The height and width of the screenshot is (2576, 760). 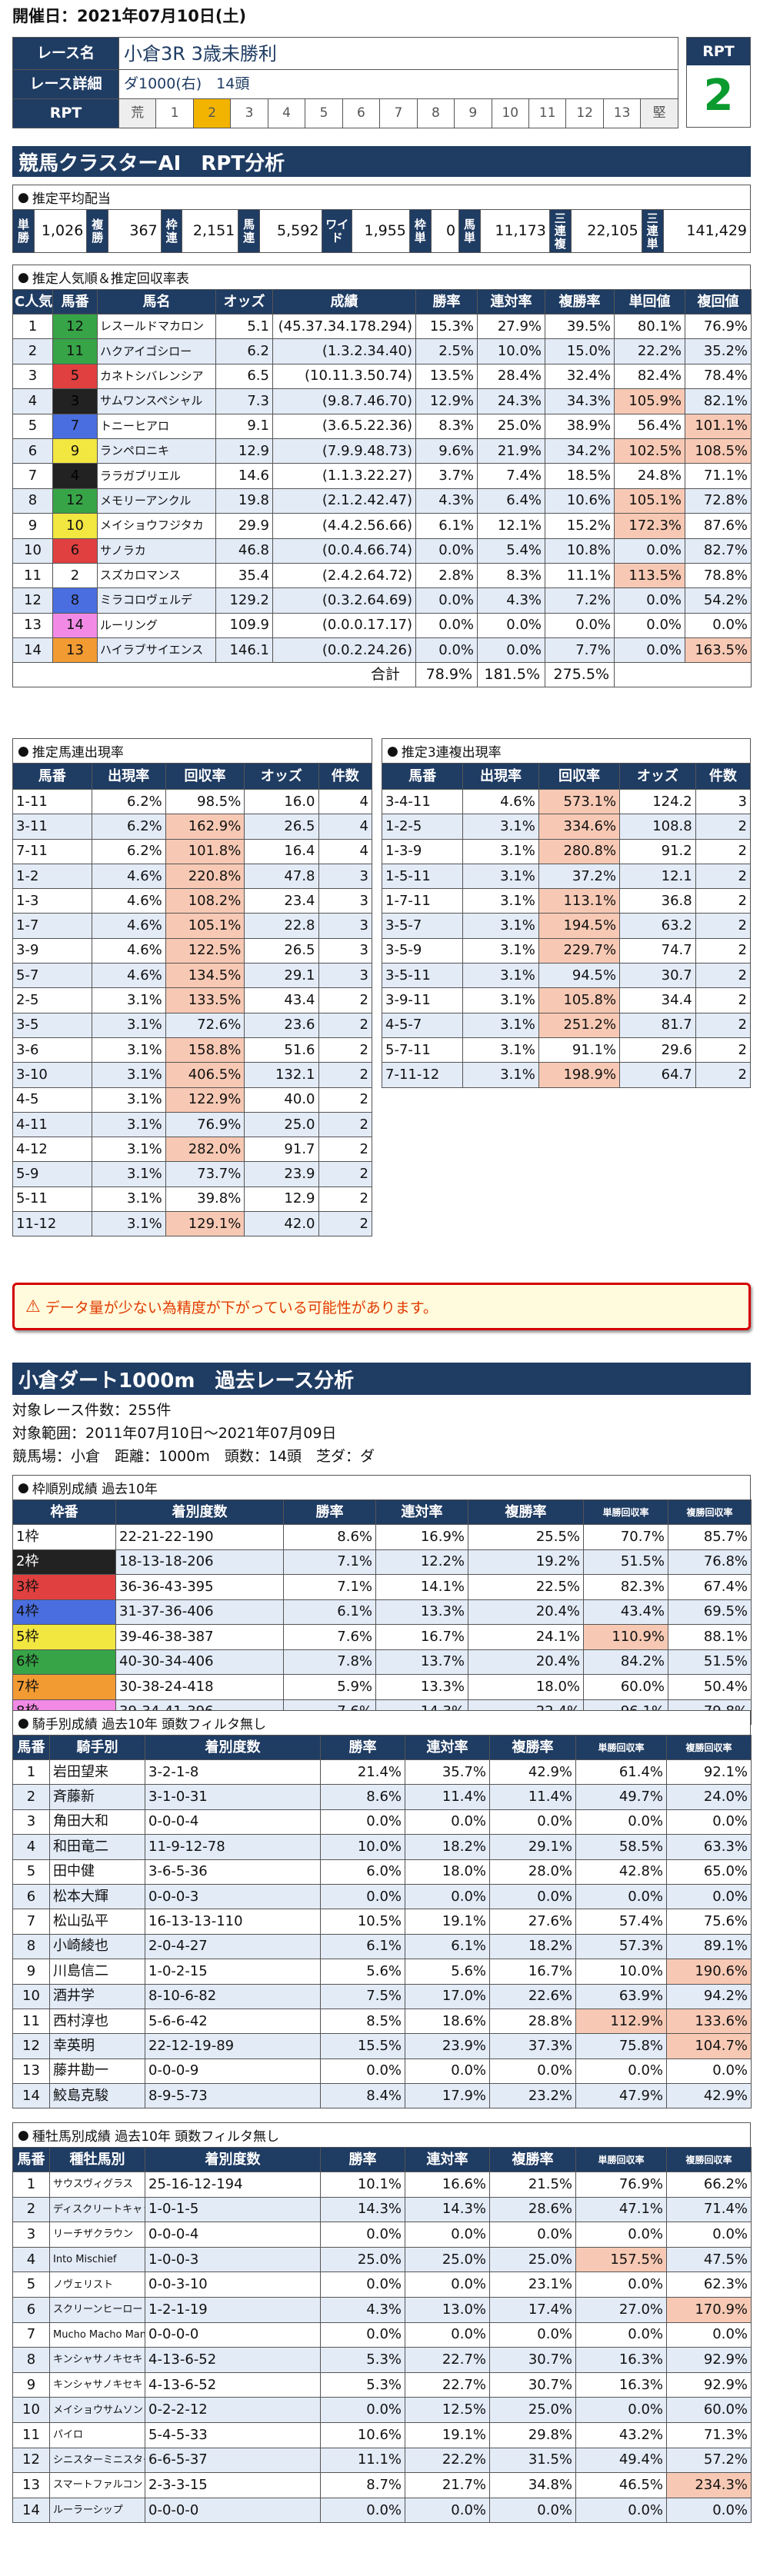 I want to click on table-cell: 18.2%, so click(x=532, y=1947).